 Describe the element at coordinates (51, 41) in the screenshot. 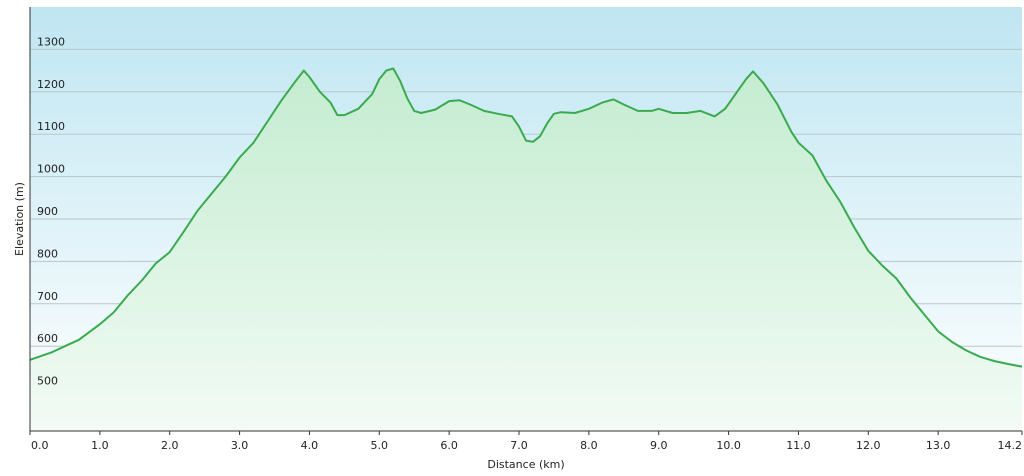

I see `y-tick-label: 1300` at that location.